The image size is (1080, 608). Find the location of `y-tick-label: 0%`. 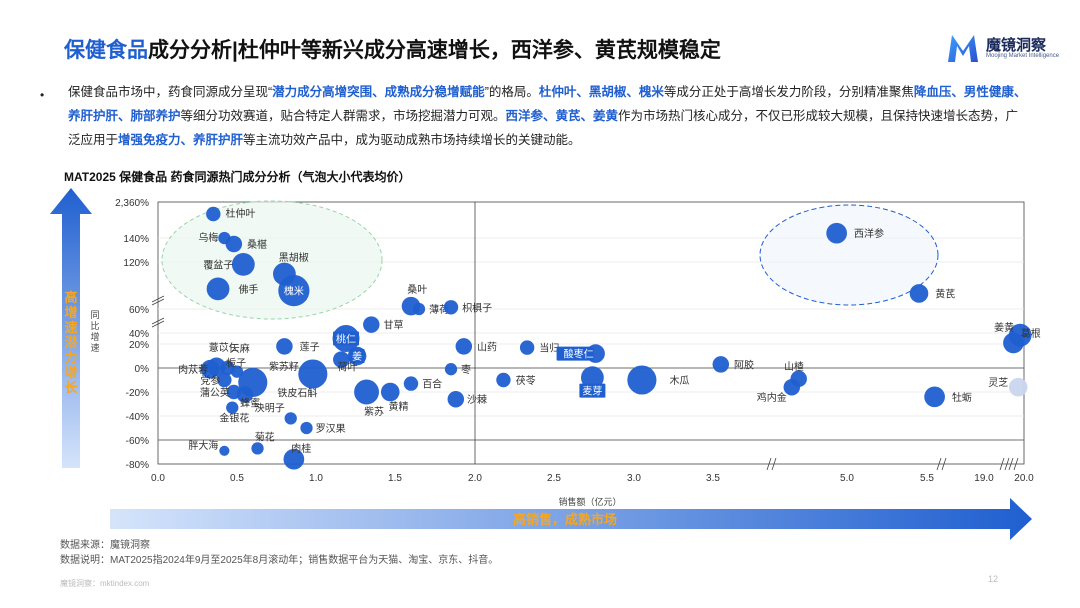

y-tick-label: 0% is located at coordinates (142, 369).